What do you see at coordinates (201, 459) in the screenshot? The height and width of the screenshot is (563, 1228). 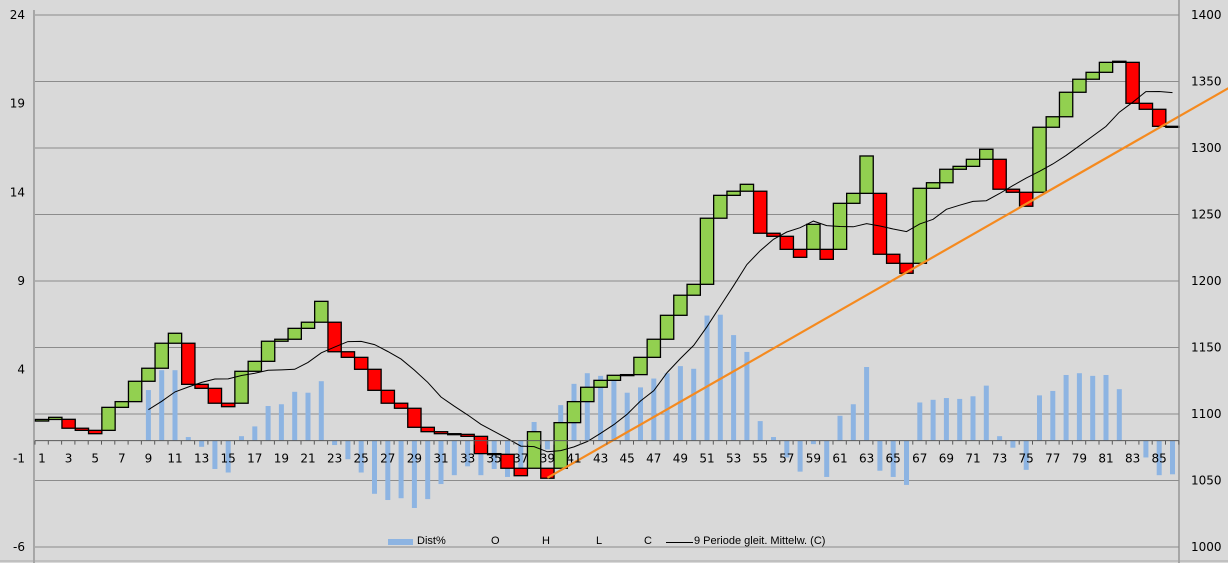 I see `x-tick-label: 13` at bounding box center [201, 459].